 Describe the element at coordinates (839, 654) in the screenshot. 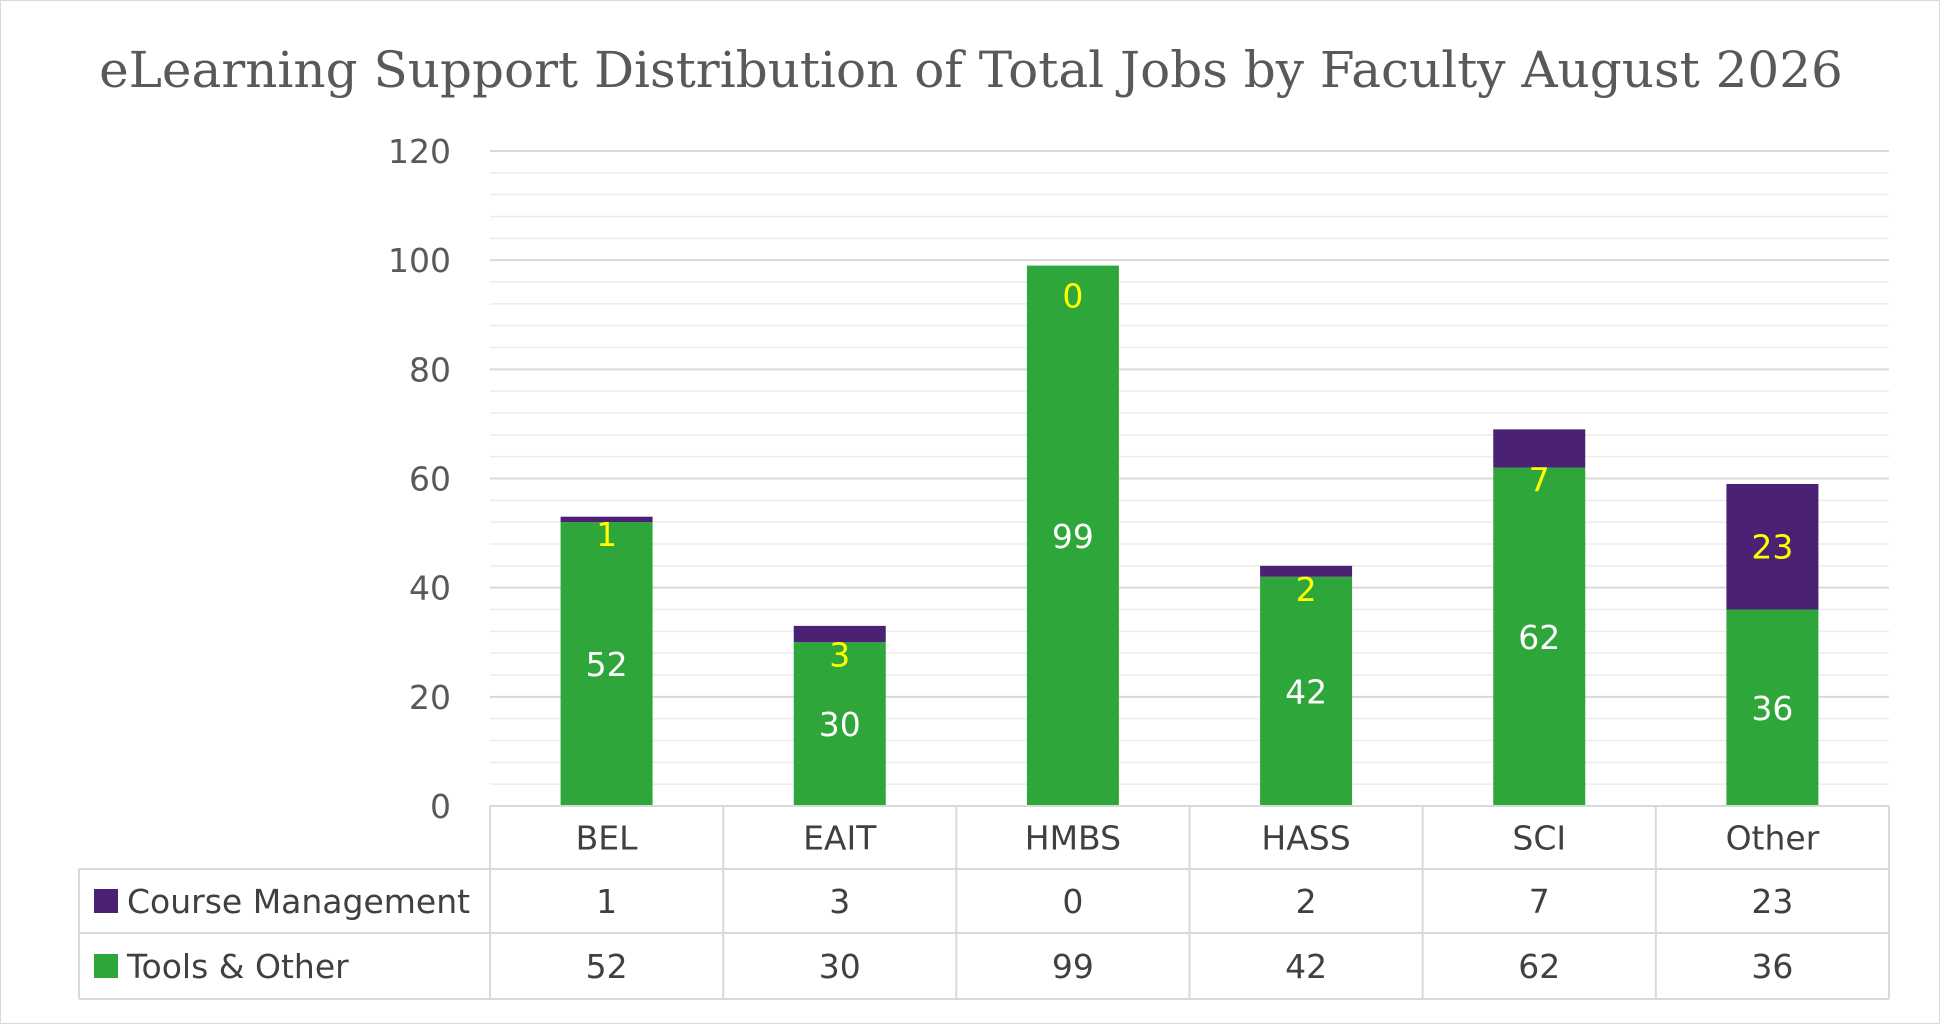

I see `data-label-course-management: 3` at that location.